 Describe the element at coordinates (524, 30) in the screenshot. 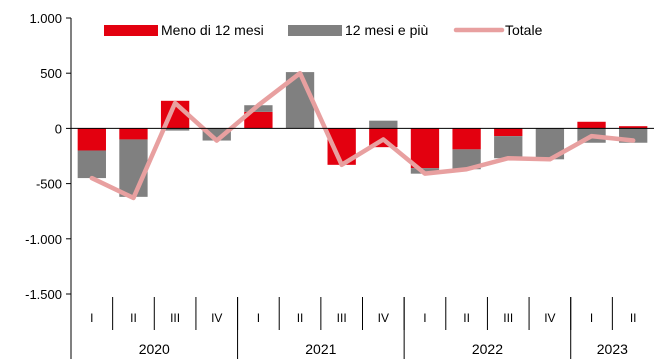

I see `legend-label-totale: Totale` at that location.